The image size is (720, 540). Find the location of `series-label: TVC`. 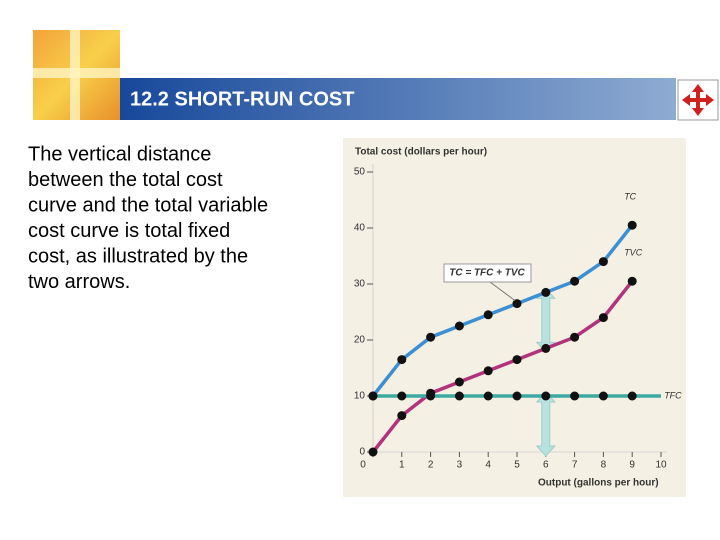

series-label: TVC is located at coordinates (633, 253).